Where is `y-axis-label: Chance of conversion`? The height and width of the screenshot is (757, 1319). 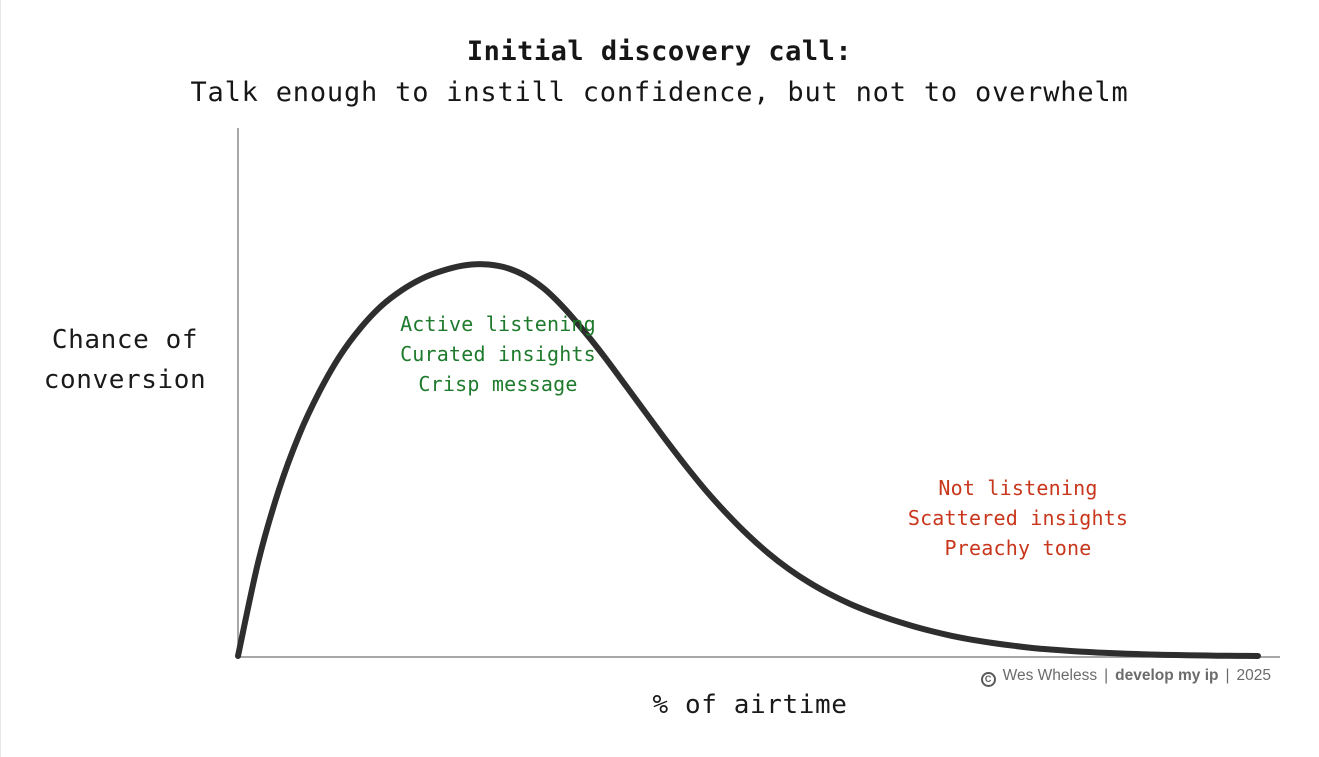
y-axis-label: Chance of conversion is located at coordinates (125, 360).